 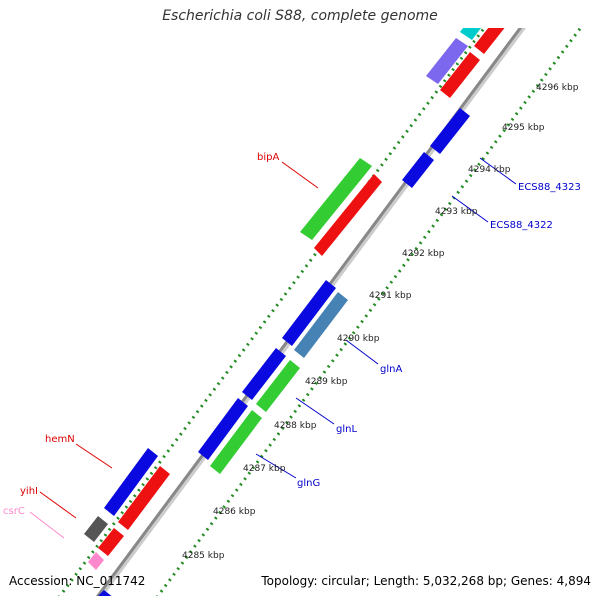 I want to click on gene-steelblue, so click(x=321, y=325).